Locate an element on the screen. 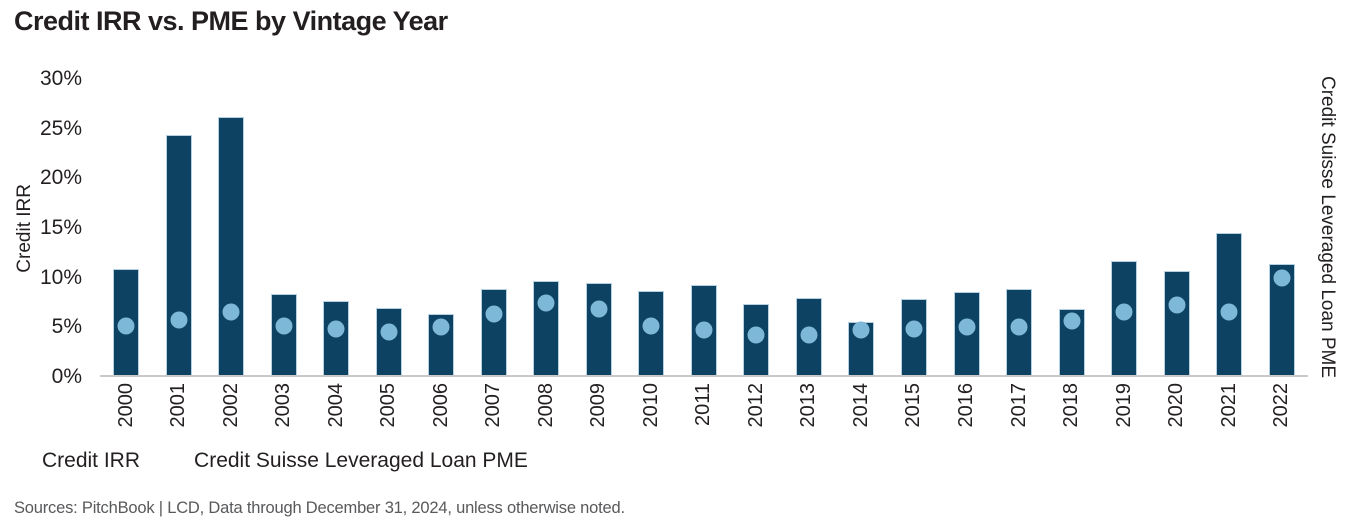 Image resolution: width=1350 pixels, height=530 pixels. x-tick-label: 2011 is located at coordinates (703, 405).